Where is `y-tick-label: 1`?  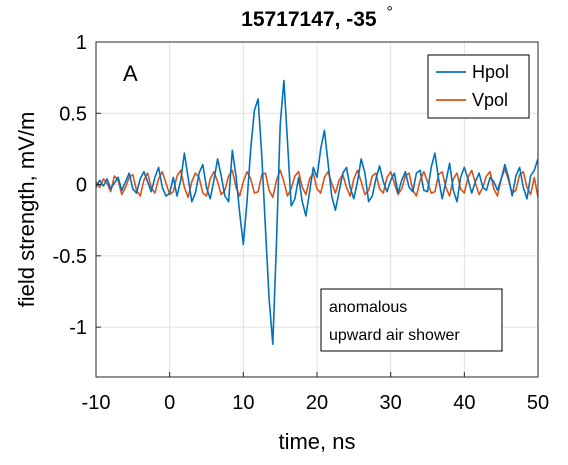 y-tick-label: 1 is located at coordinates (81, 43).